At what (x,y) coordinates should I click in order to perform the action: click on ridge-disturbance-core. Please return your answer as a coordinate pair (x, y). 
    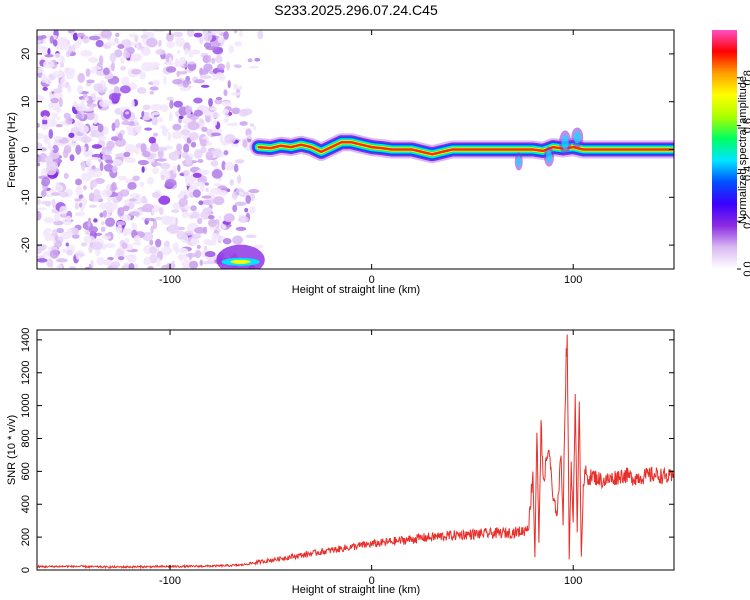
    Looking at the image, I should click on (549, 156).